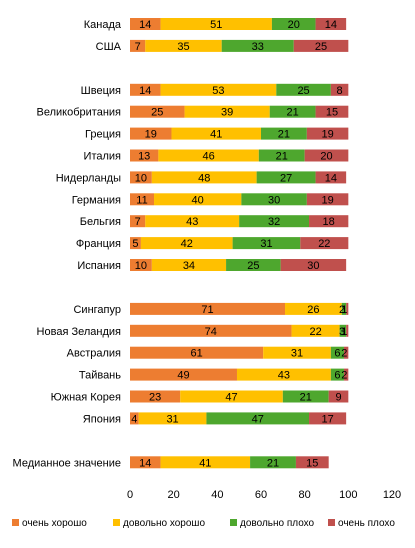 This screenshot has height=548, width=415. Describe the element at coordinates (392, 495) in the screenshot. I see `x-tick-label-6: 120` at that location.